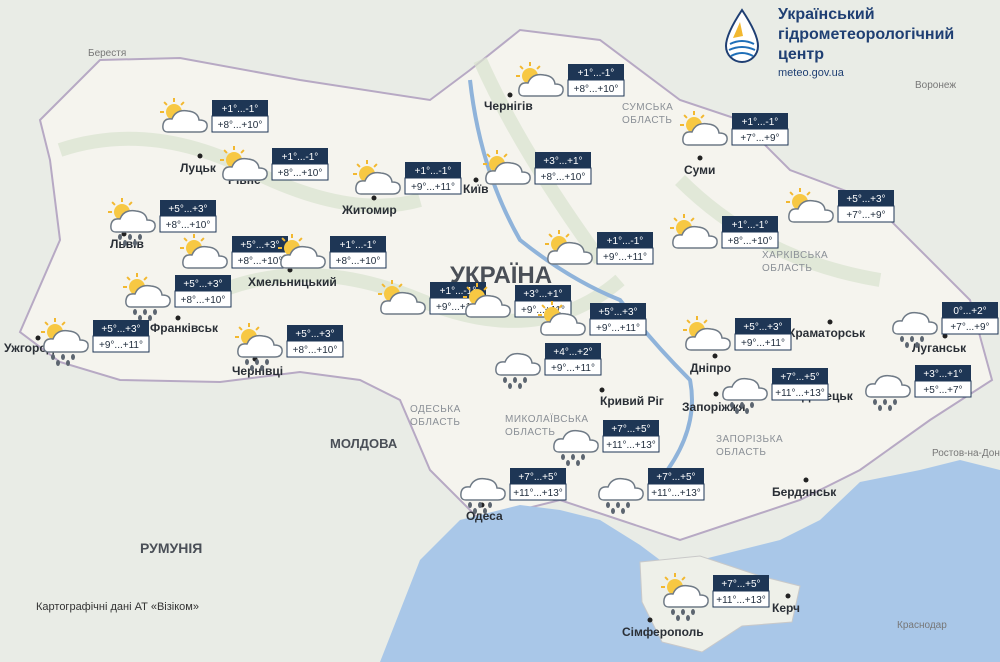  Describe the element at coordinates (663, 632) in the screenshot. I see `city-label: Сімферополь` at that location.